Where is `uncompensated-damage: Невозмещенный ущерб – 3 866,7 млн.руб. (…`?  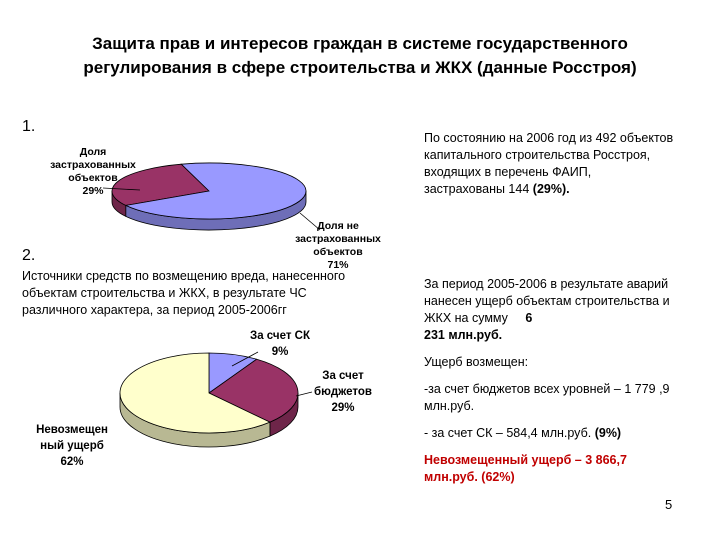 uncompensated-damage: Невозмещенный ущерб – 3 866,7 млн.руб. (… is located at coordinates (525, 468).